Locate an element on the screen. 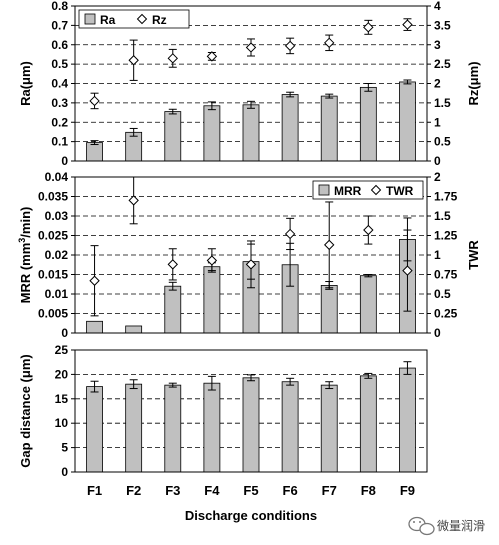 The width and height of the screenshot is (499, 545). x-tick-label: F7 is located at coordinates (329, 490).